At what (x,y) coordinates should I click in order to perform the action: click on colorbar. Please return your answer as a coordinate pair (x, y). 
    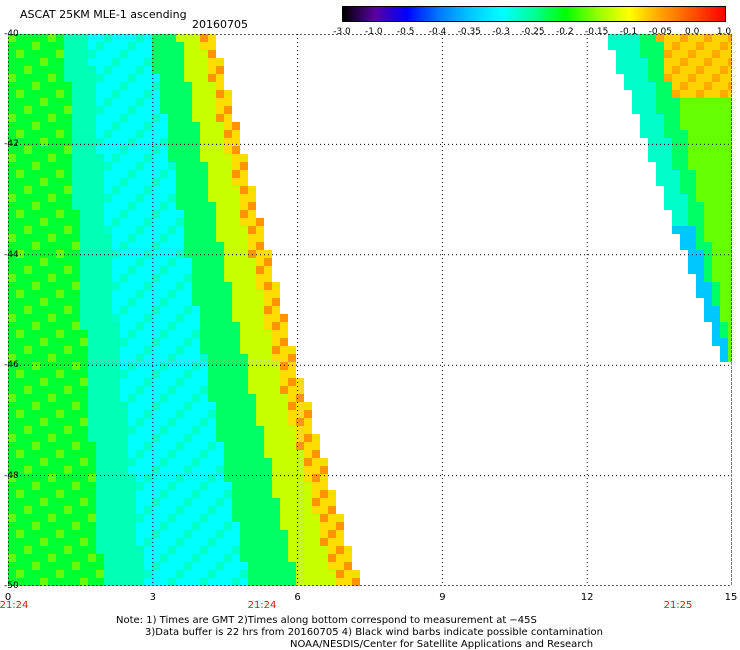
    Looking at the image, I should click on (534, 14).